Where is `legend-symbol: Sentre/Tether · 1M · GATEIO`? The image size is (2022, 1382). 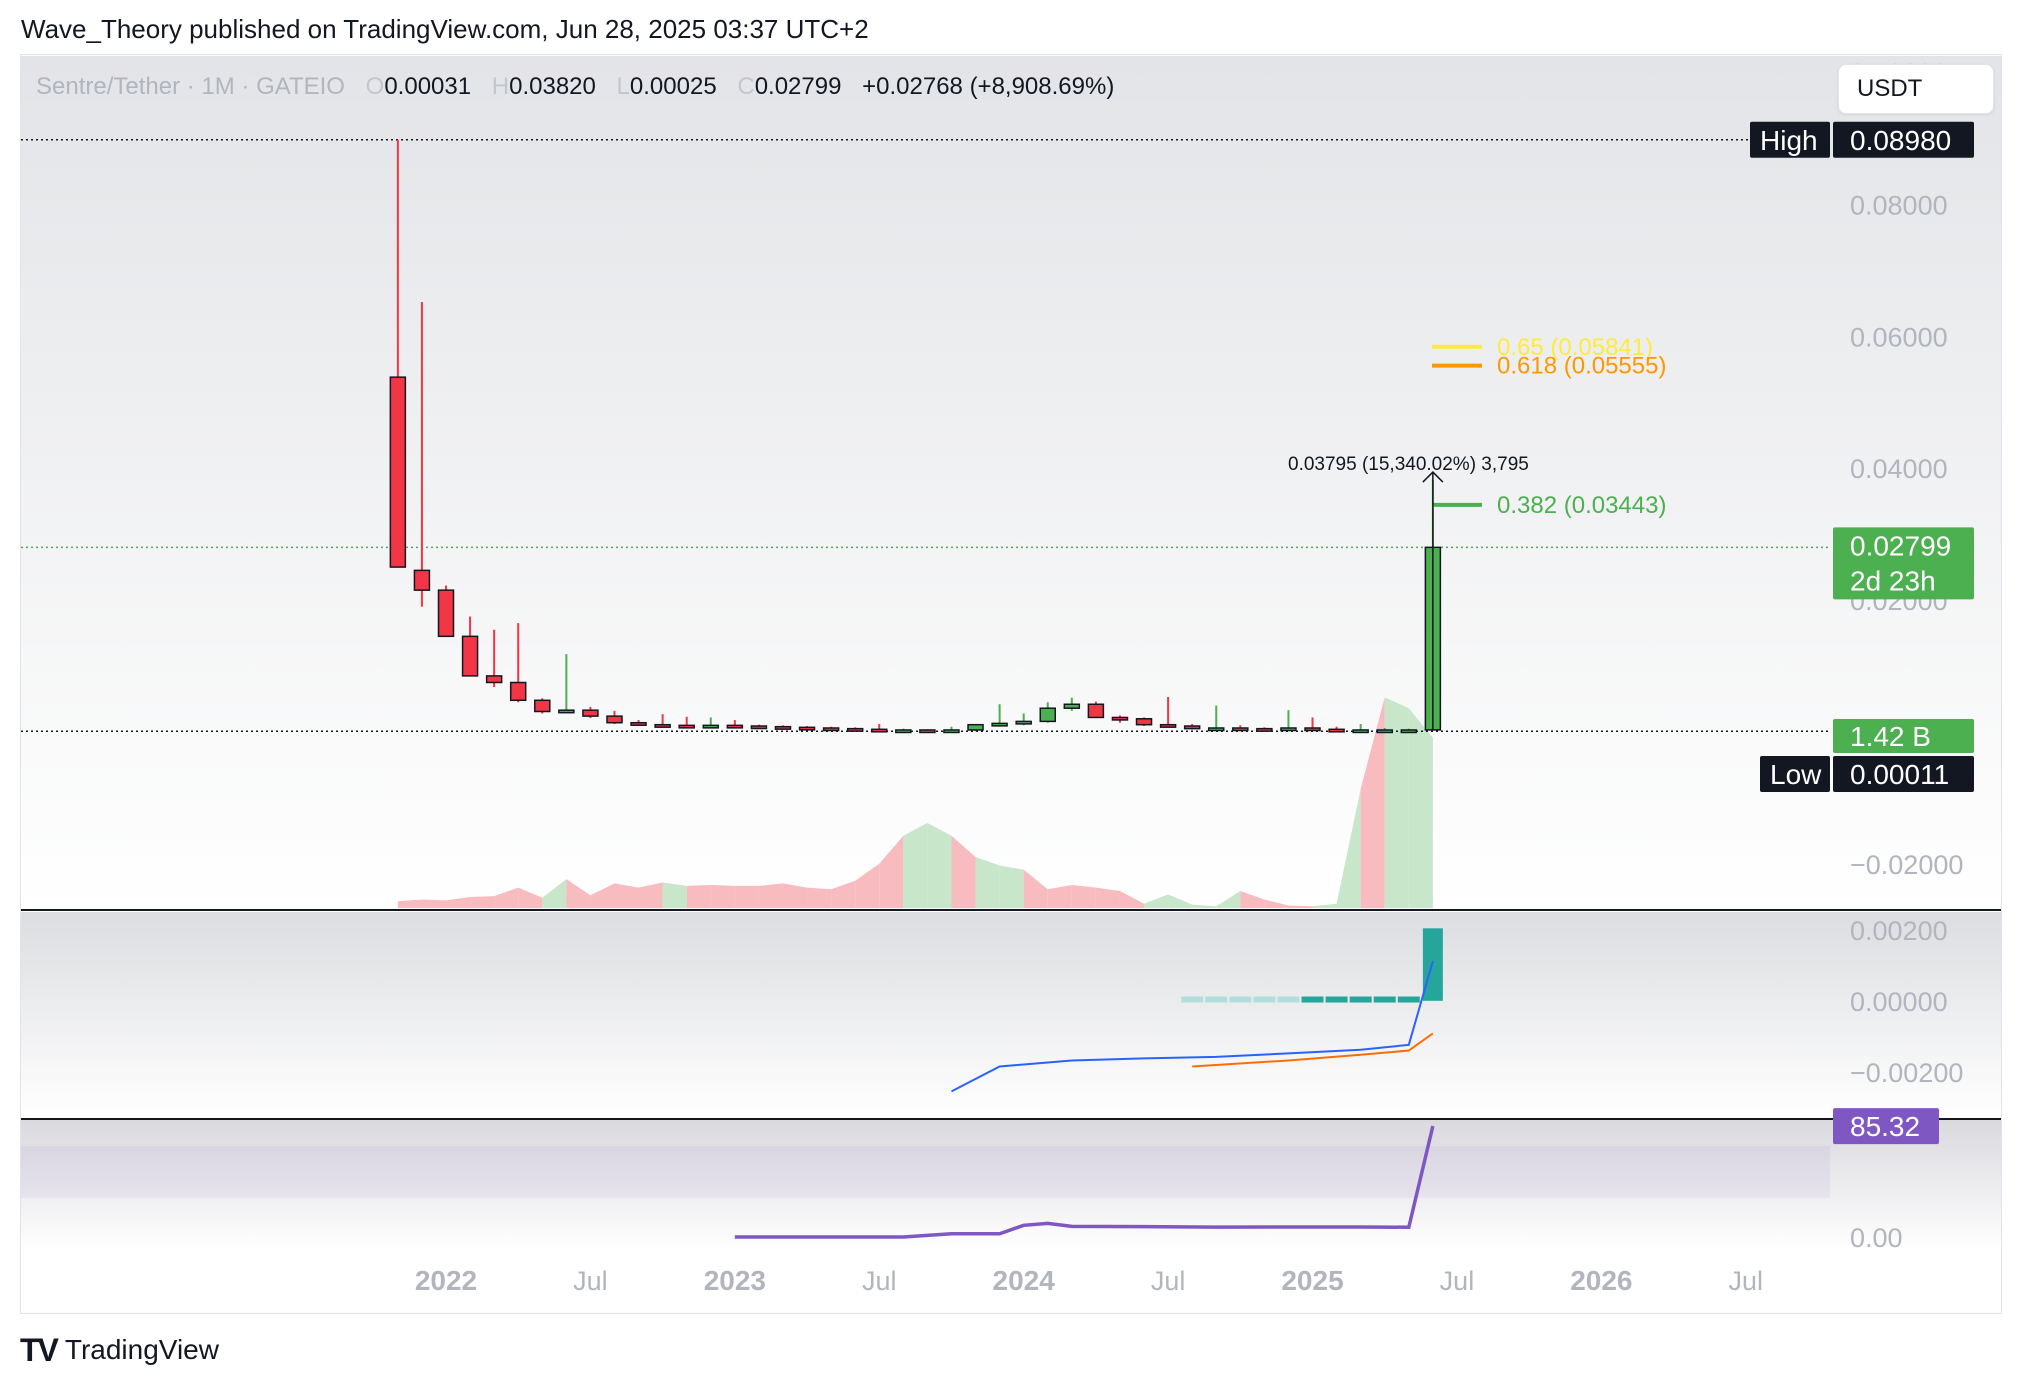
legend-symbol: Sentre/Tether · 1M · GATEIO is located at coordinates (190, 86).